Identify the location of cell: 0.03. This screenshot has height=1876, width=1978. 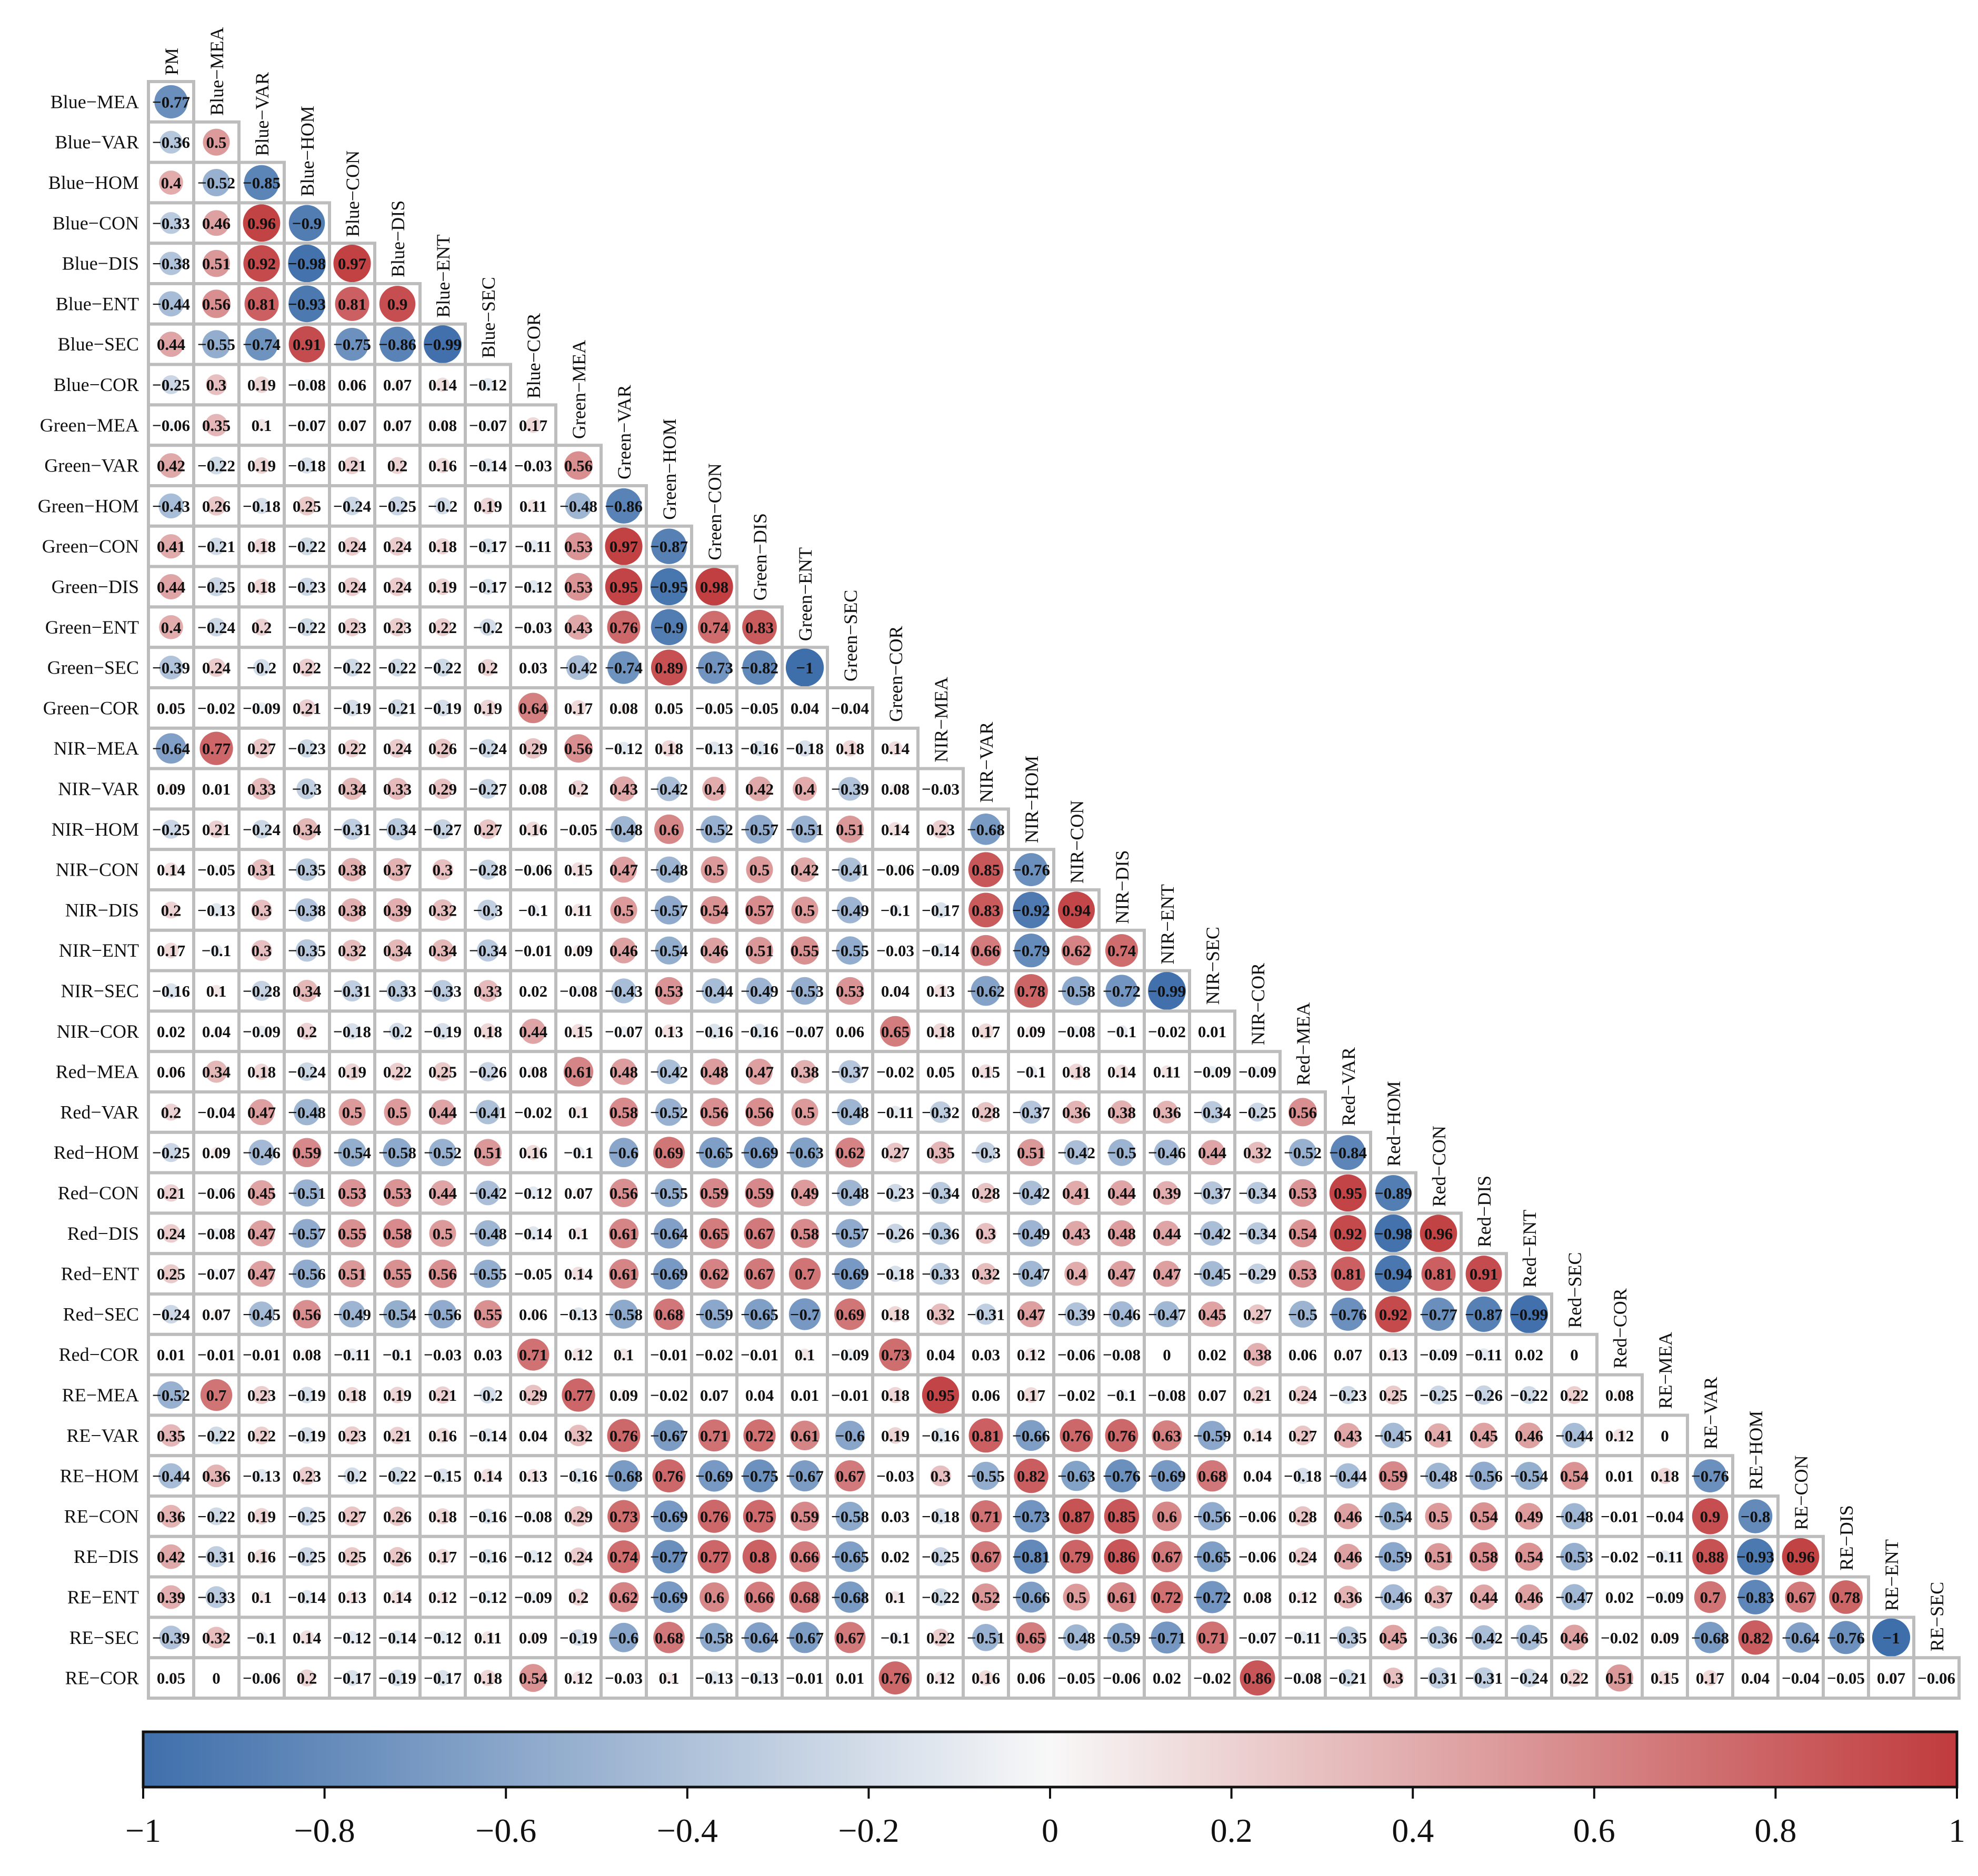
(488, 1354).